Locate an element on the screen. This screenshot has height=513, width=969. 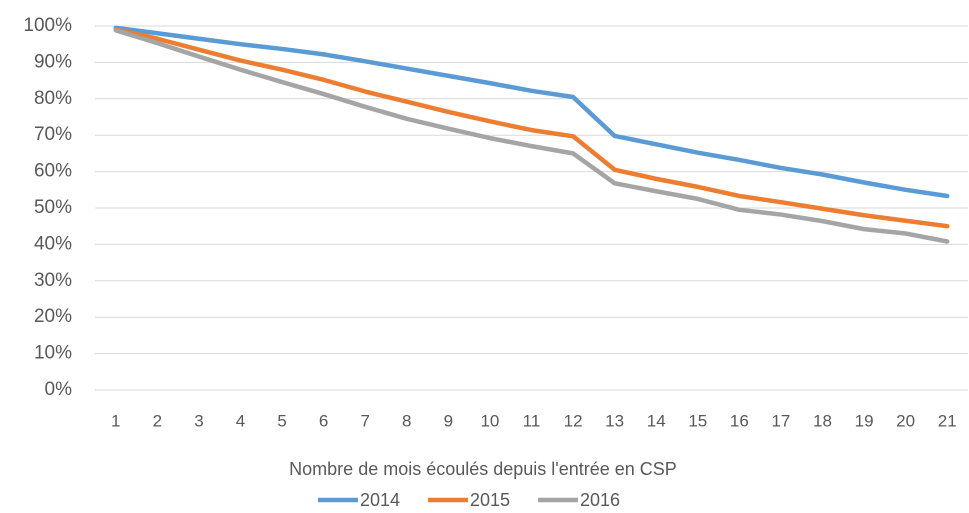
x-tick-label: 5 is located at coordinates (281, 420).